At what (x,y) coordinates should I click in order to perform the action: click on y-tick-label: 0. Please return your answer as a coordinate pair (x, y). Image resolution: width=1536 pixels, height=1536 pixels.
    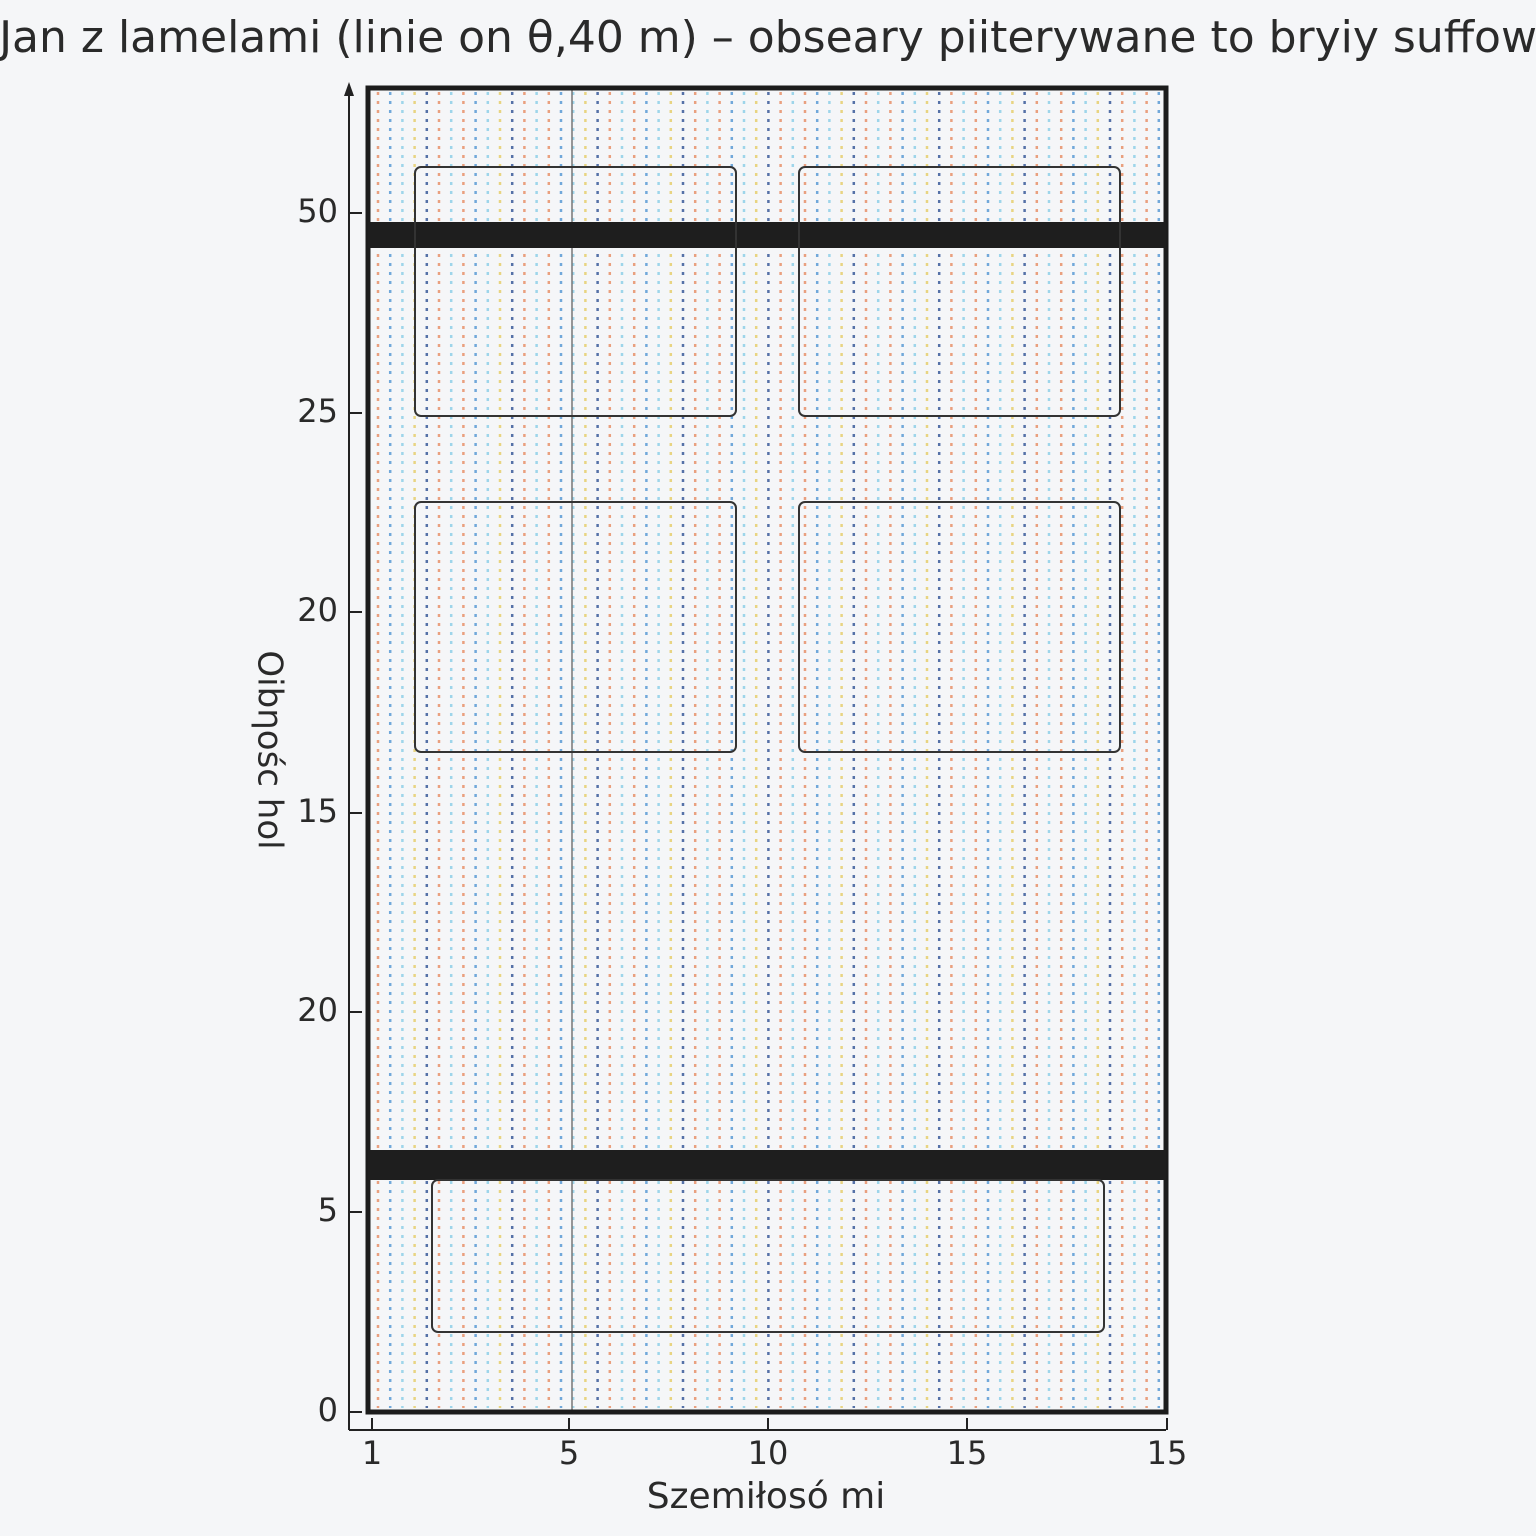
    Looking at the image, I should click on (328, 1410).